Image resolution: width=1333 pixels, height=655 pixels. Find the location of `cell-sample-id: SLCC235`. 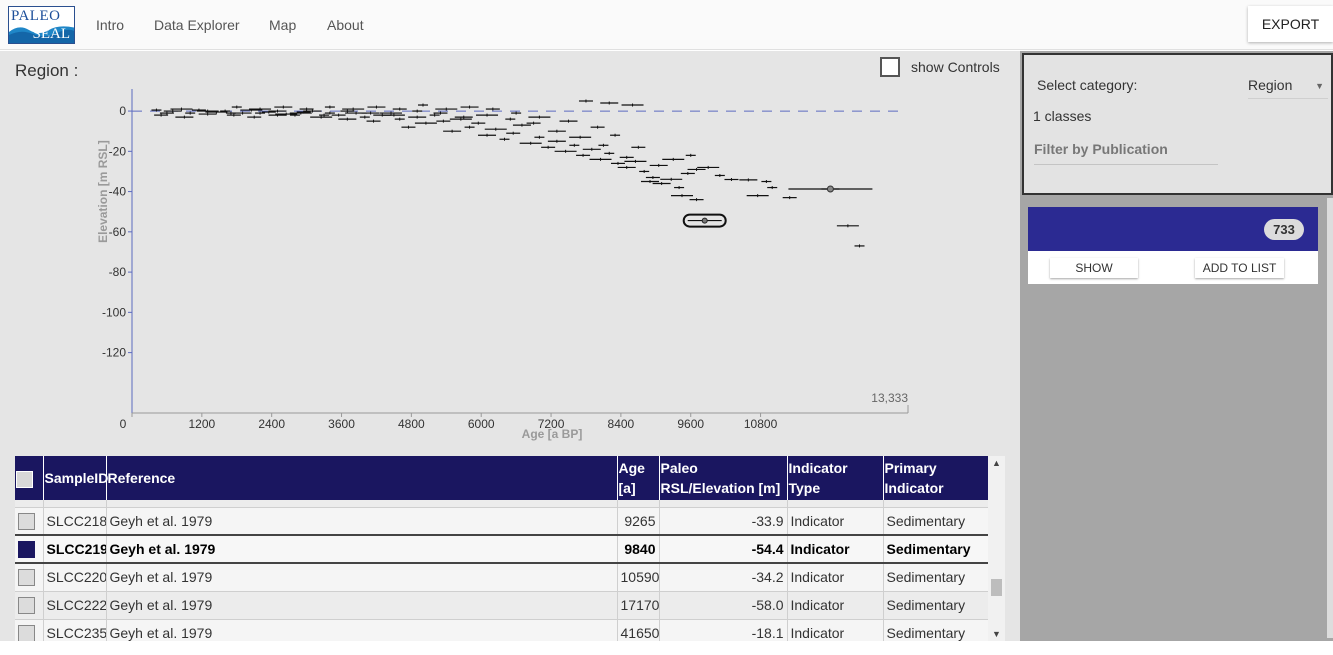

cell-sample-id: SLCC235 is located at coordinates (75, 630).